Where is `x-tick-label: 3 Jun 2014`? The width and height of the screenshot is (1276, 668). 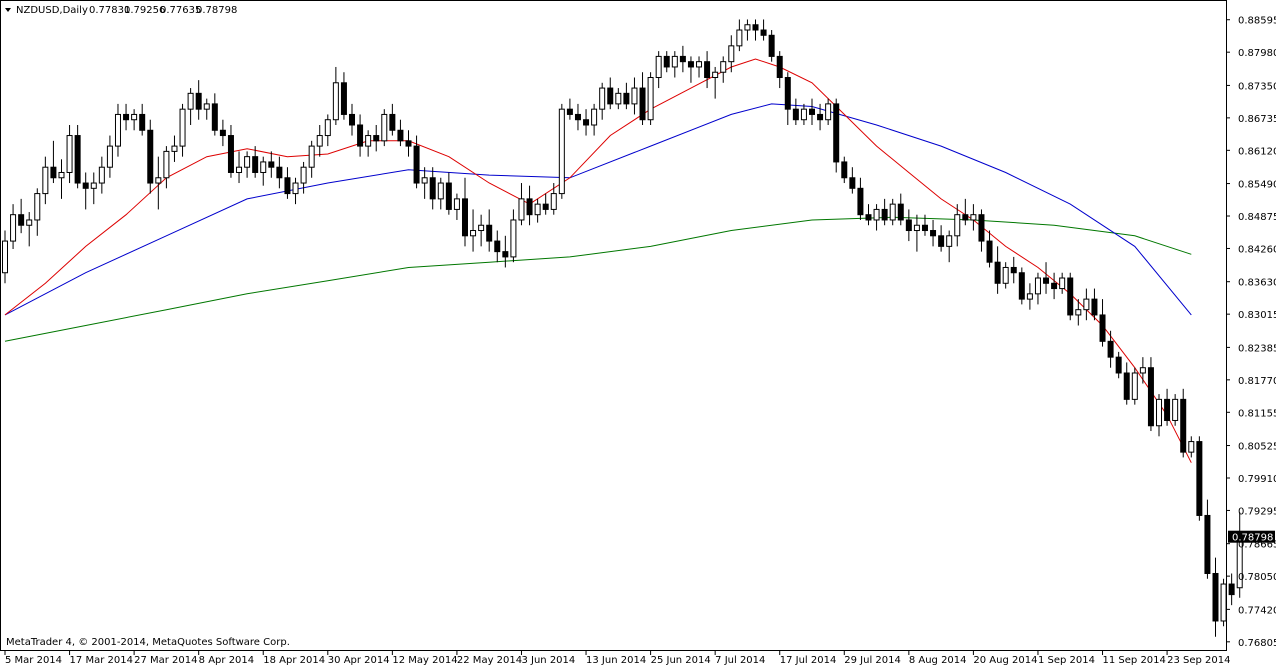 x-tick-label: 3 Jun 2014 is located at coordinates (548, 660).